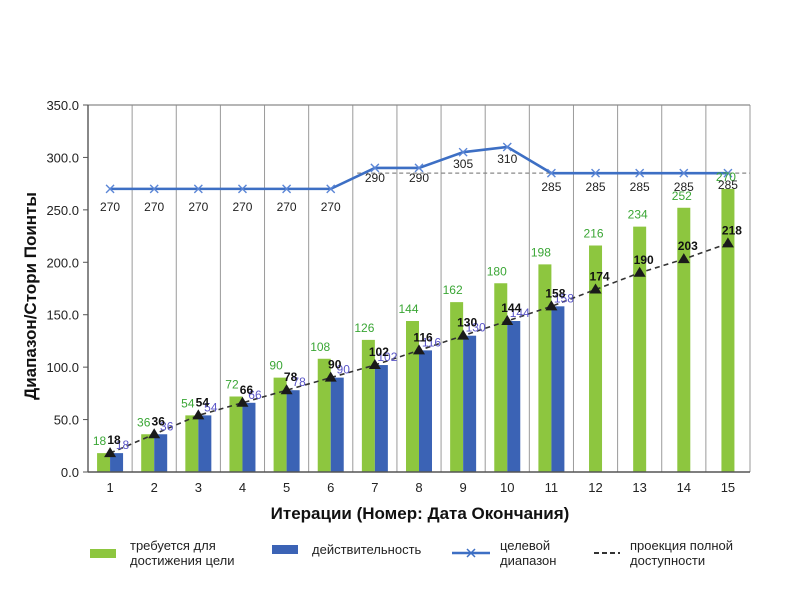 The height and width of the screenshot is (615, 800). Describe the element at coordinates (375, 178) in the screenshot. I see `data-label-target: 290` at that location.